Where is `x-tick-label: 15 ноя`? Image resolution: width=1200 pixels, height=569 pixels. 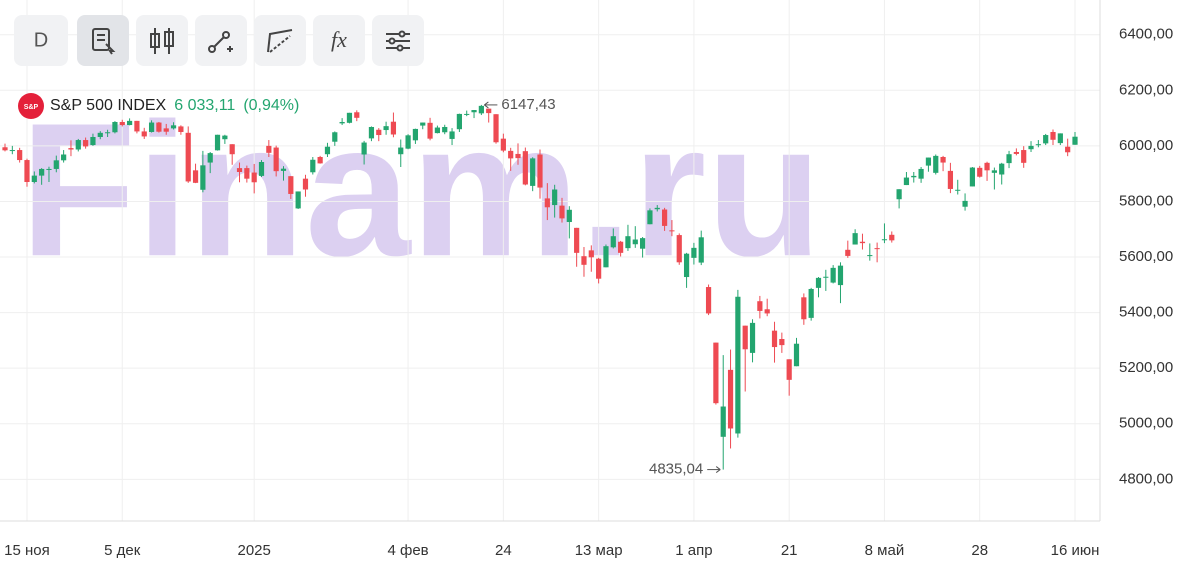 x-tick-label: 15 ноя is located at coordinates (27, 550).